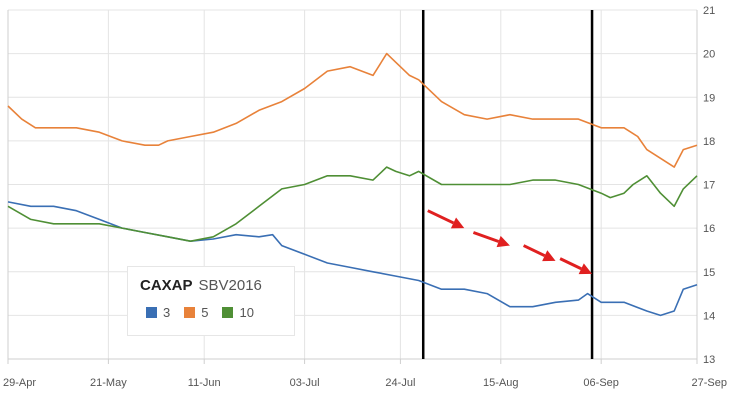 The image size is (730, 401). I want to click on y-tick-label: 15, so click(709, 273).